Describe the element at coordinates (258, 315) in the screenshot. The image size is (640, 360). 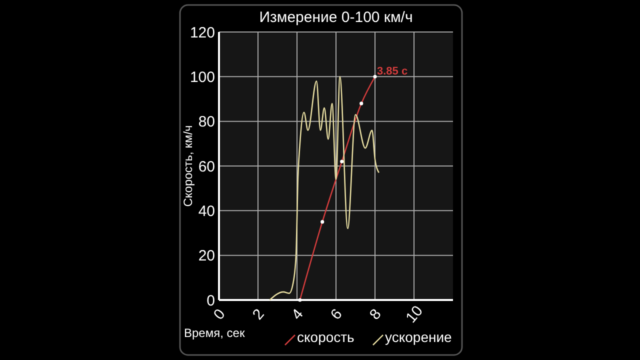
I see `x-tick-label: 2` at that location.